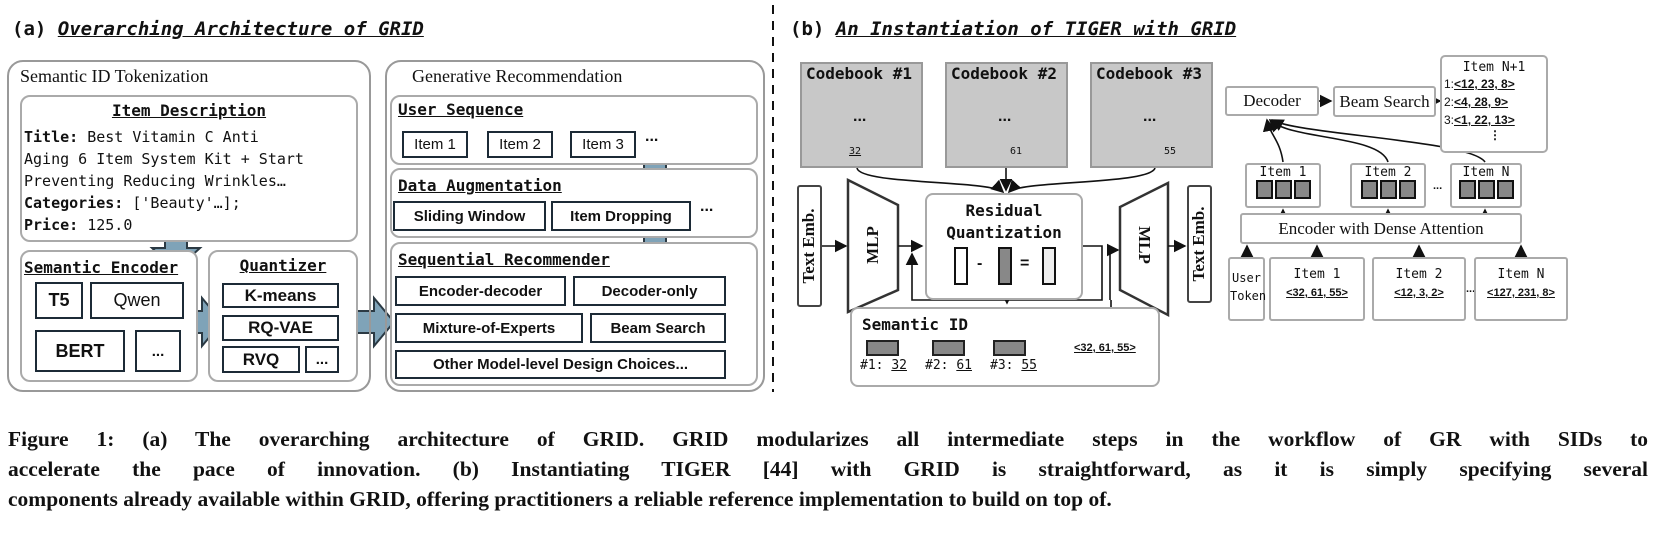  I want to click on mlp-encoder-label: MLP, so click(872, 245).